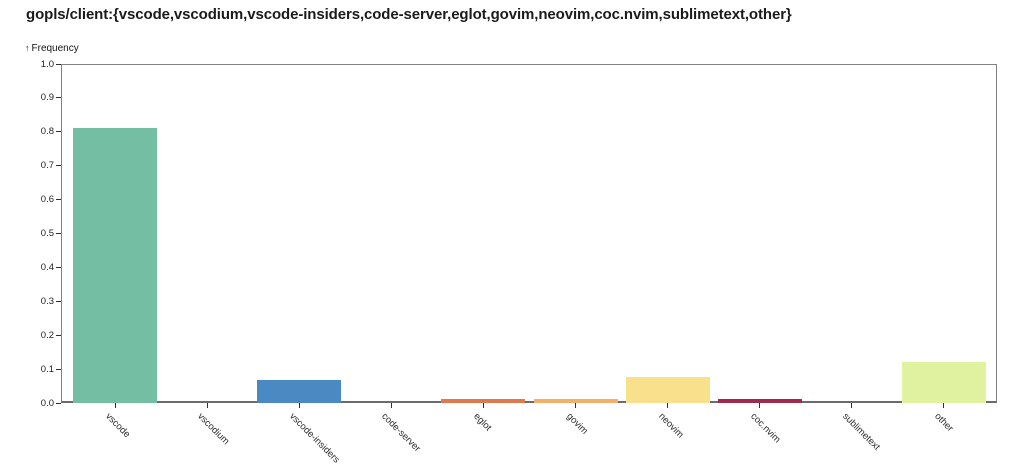  Describe the element at coordinates (207, 405) in the screenshot. I see `x-tick-mark-vscodium` at that location.